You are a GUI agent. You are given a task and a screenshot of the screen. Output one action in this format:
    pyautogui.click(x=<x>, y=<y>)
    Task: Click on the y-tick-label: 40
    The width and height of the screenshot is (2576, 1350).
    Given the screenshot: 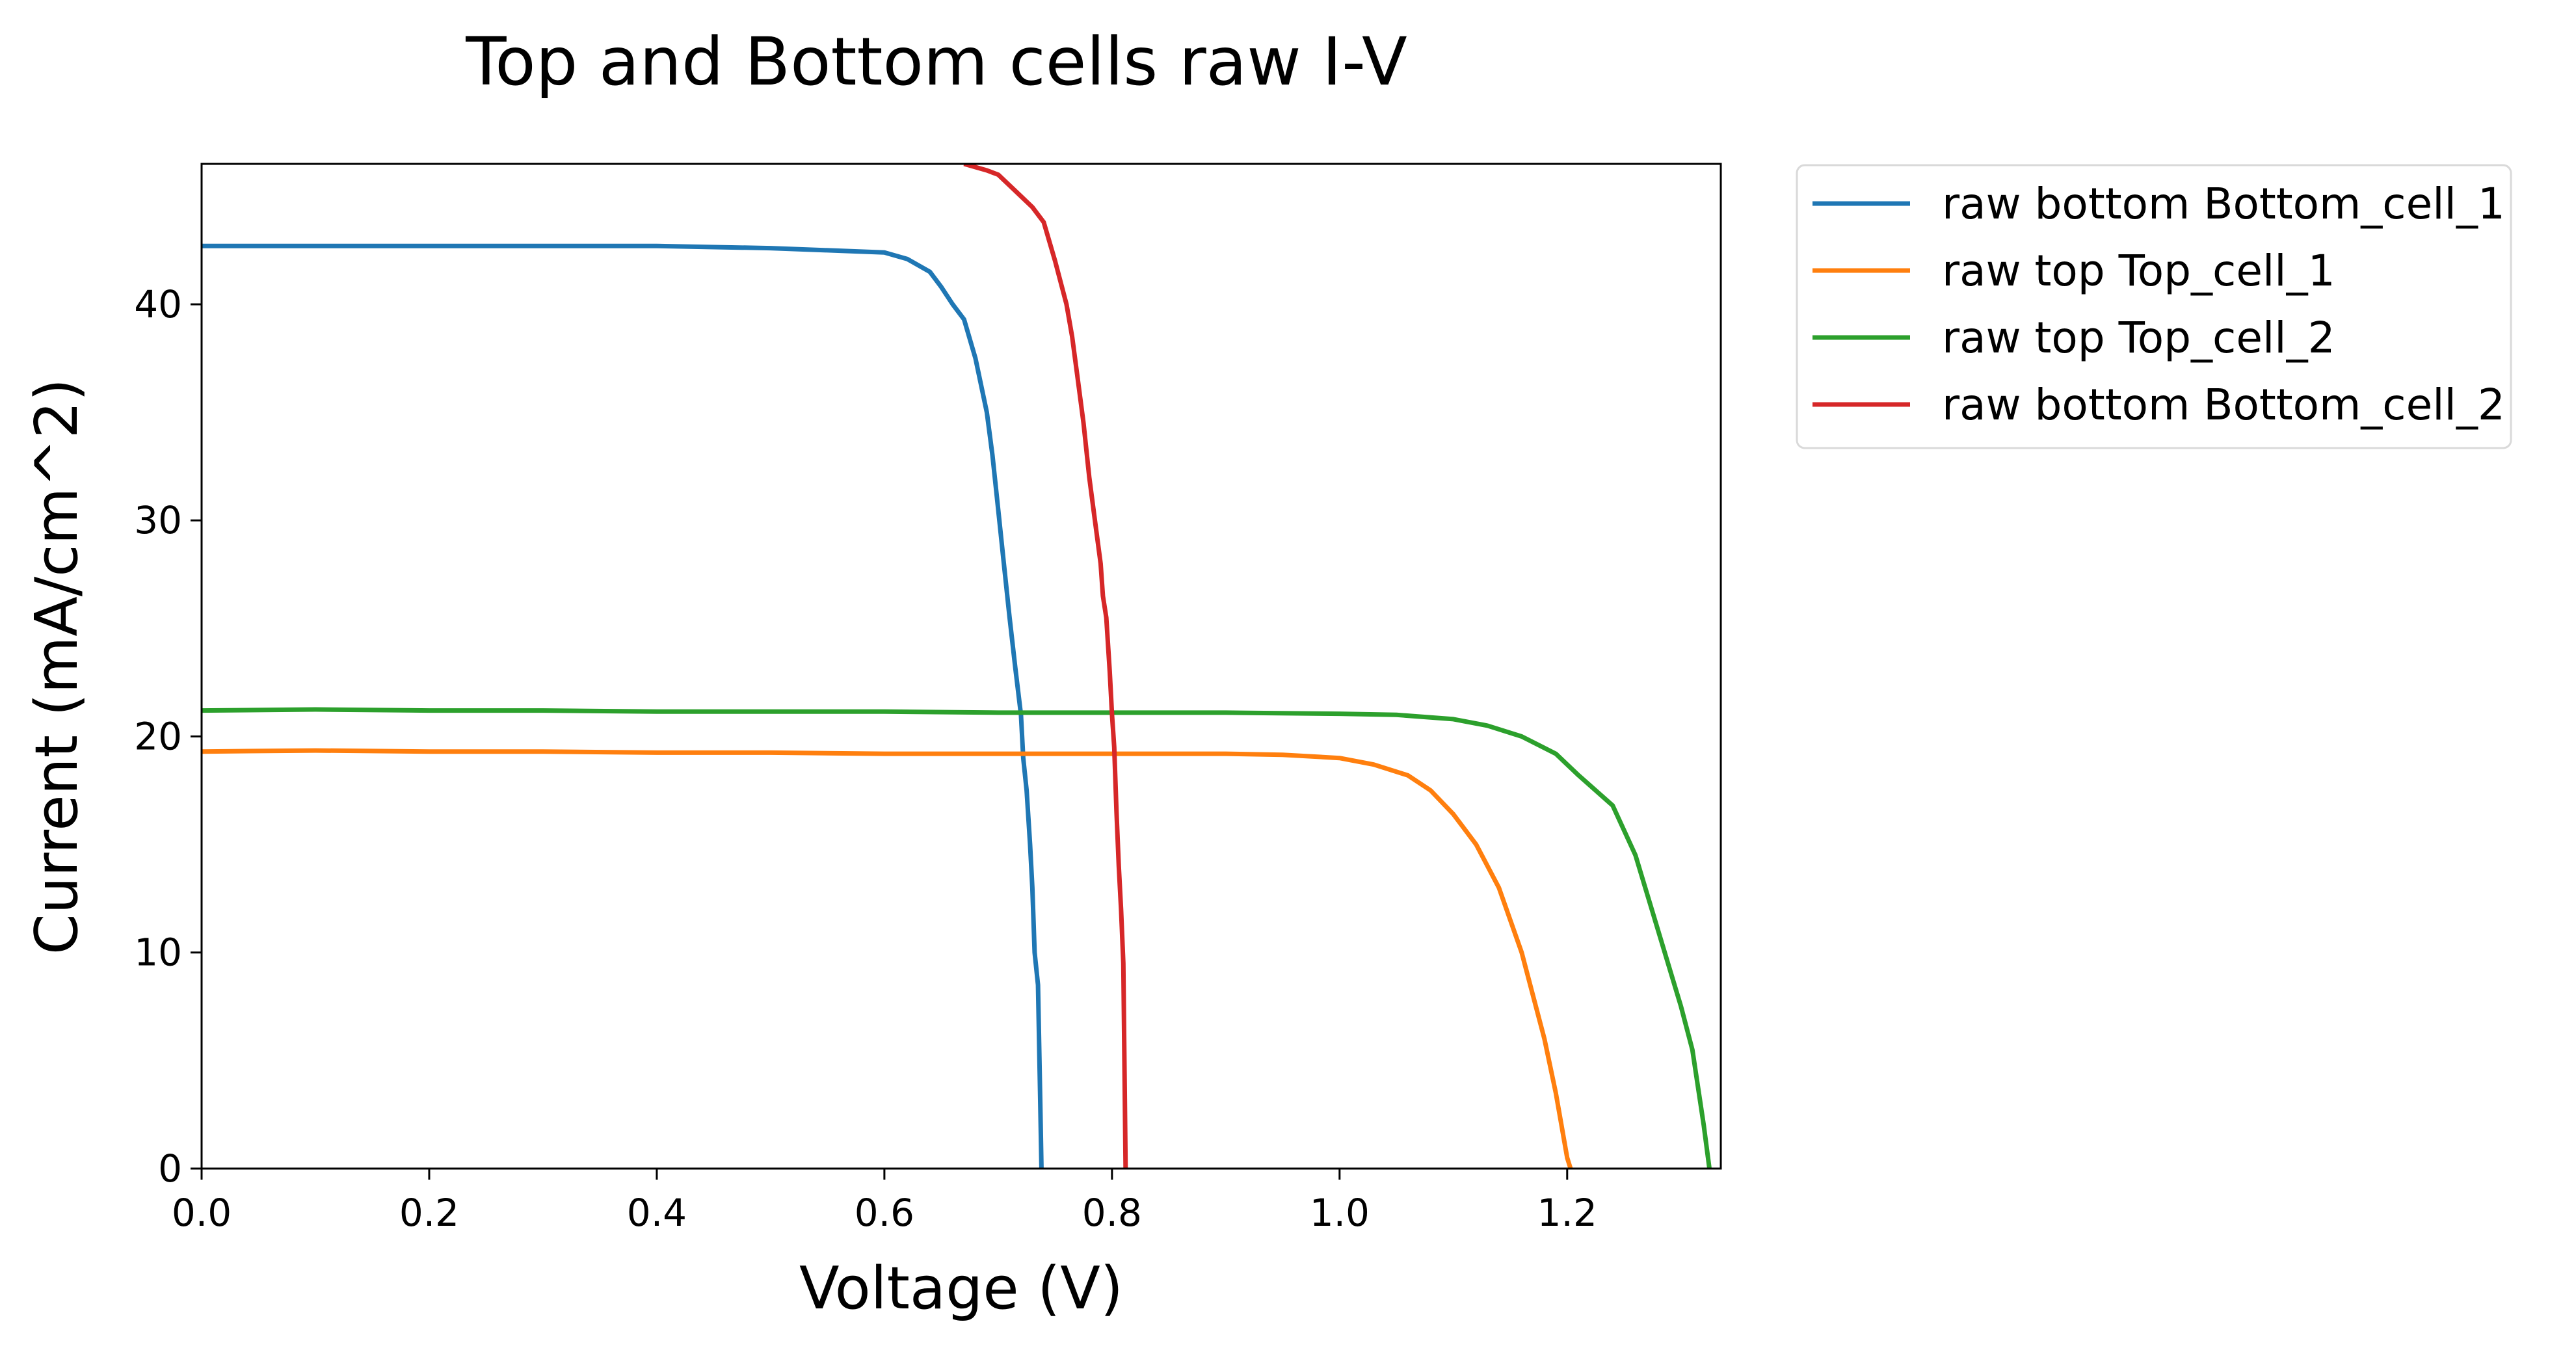 What is the action you would take?
    pyautogui.click(x=158, y=304)
    